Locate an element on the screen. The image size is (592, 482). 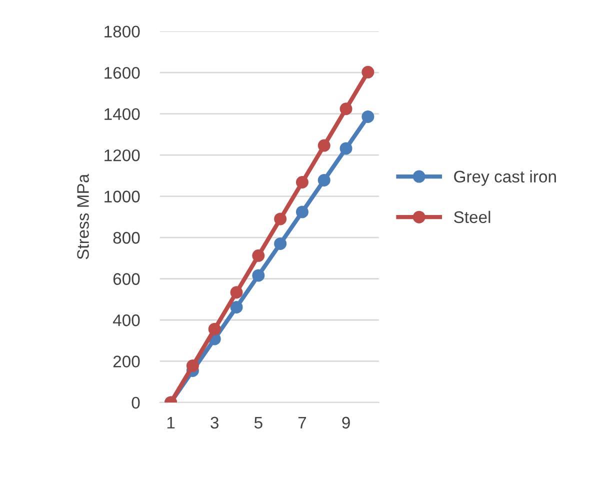
y-tick-label: 1800 is located at coordinates (122, 32).